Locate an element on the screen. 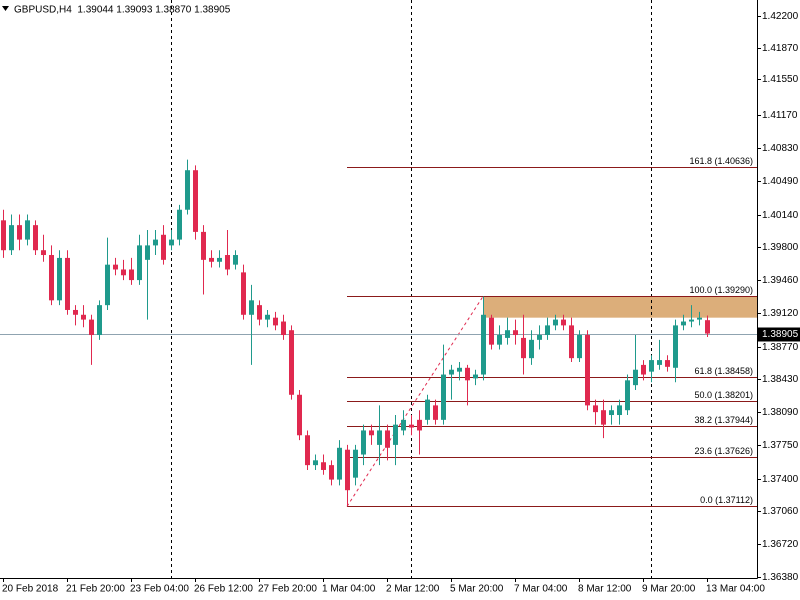 Image resolution: width=800 pixels, height=600 pixels. fib-zone is located at coordinates (620, 307).